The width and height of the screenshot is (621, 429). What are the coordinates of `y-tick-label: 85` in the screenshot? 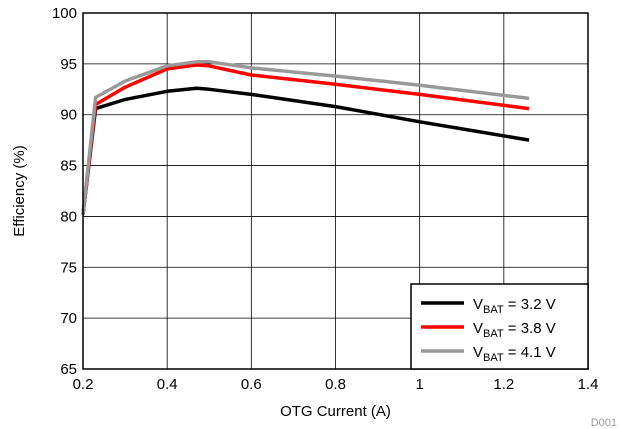 It's located at (68, 166).